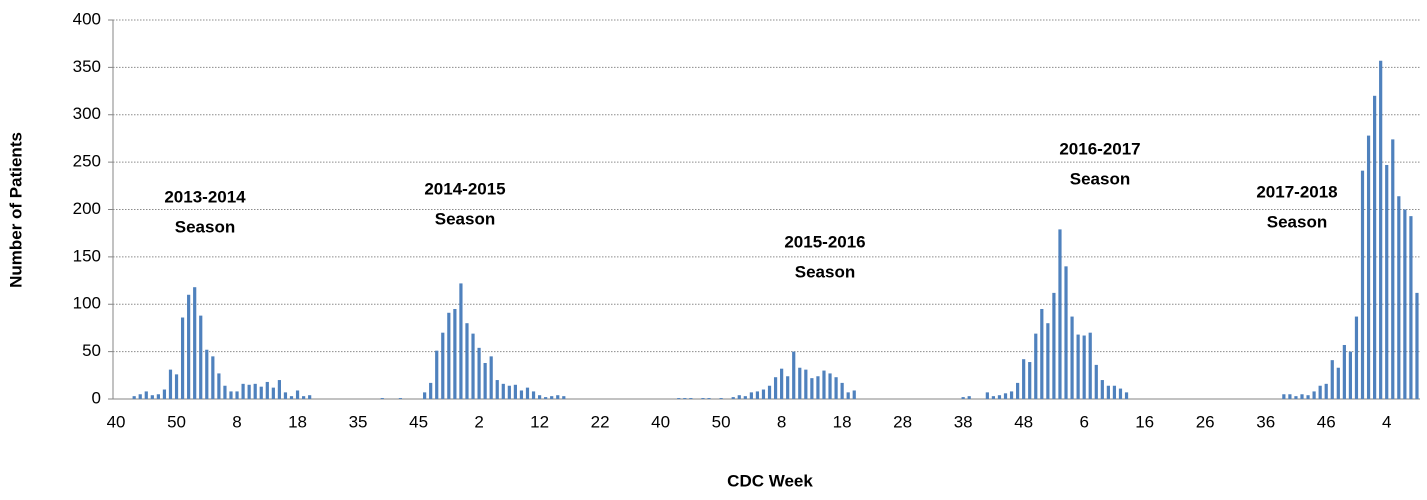  I want to click on x-tick-label: 46, so click(1326, 421).